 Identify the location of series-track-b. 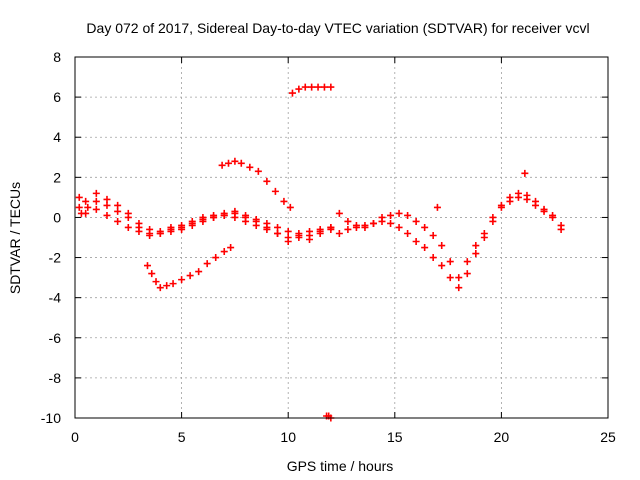
(205, 216).